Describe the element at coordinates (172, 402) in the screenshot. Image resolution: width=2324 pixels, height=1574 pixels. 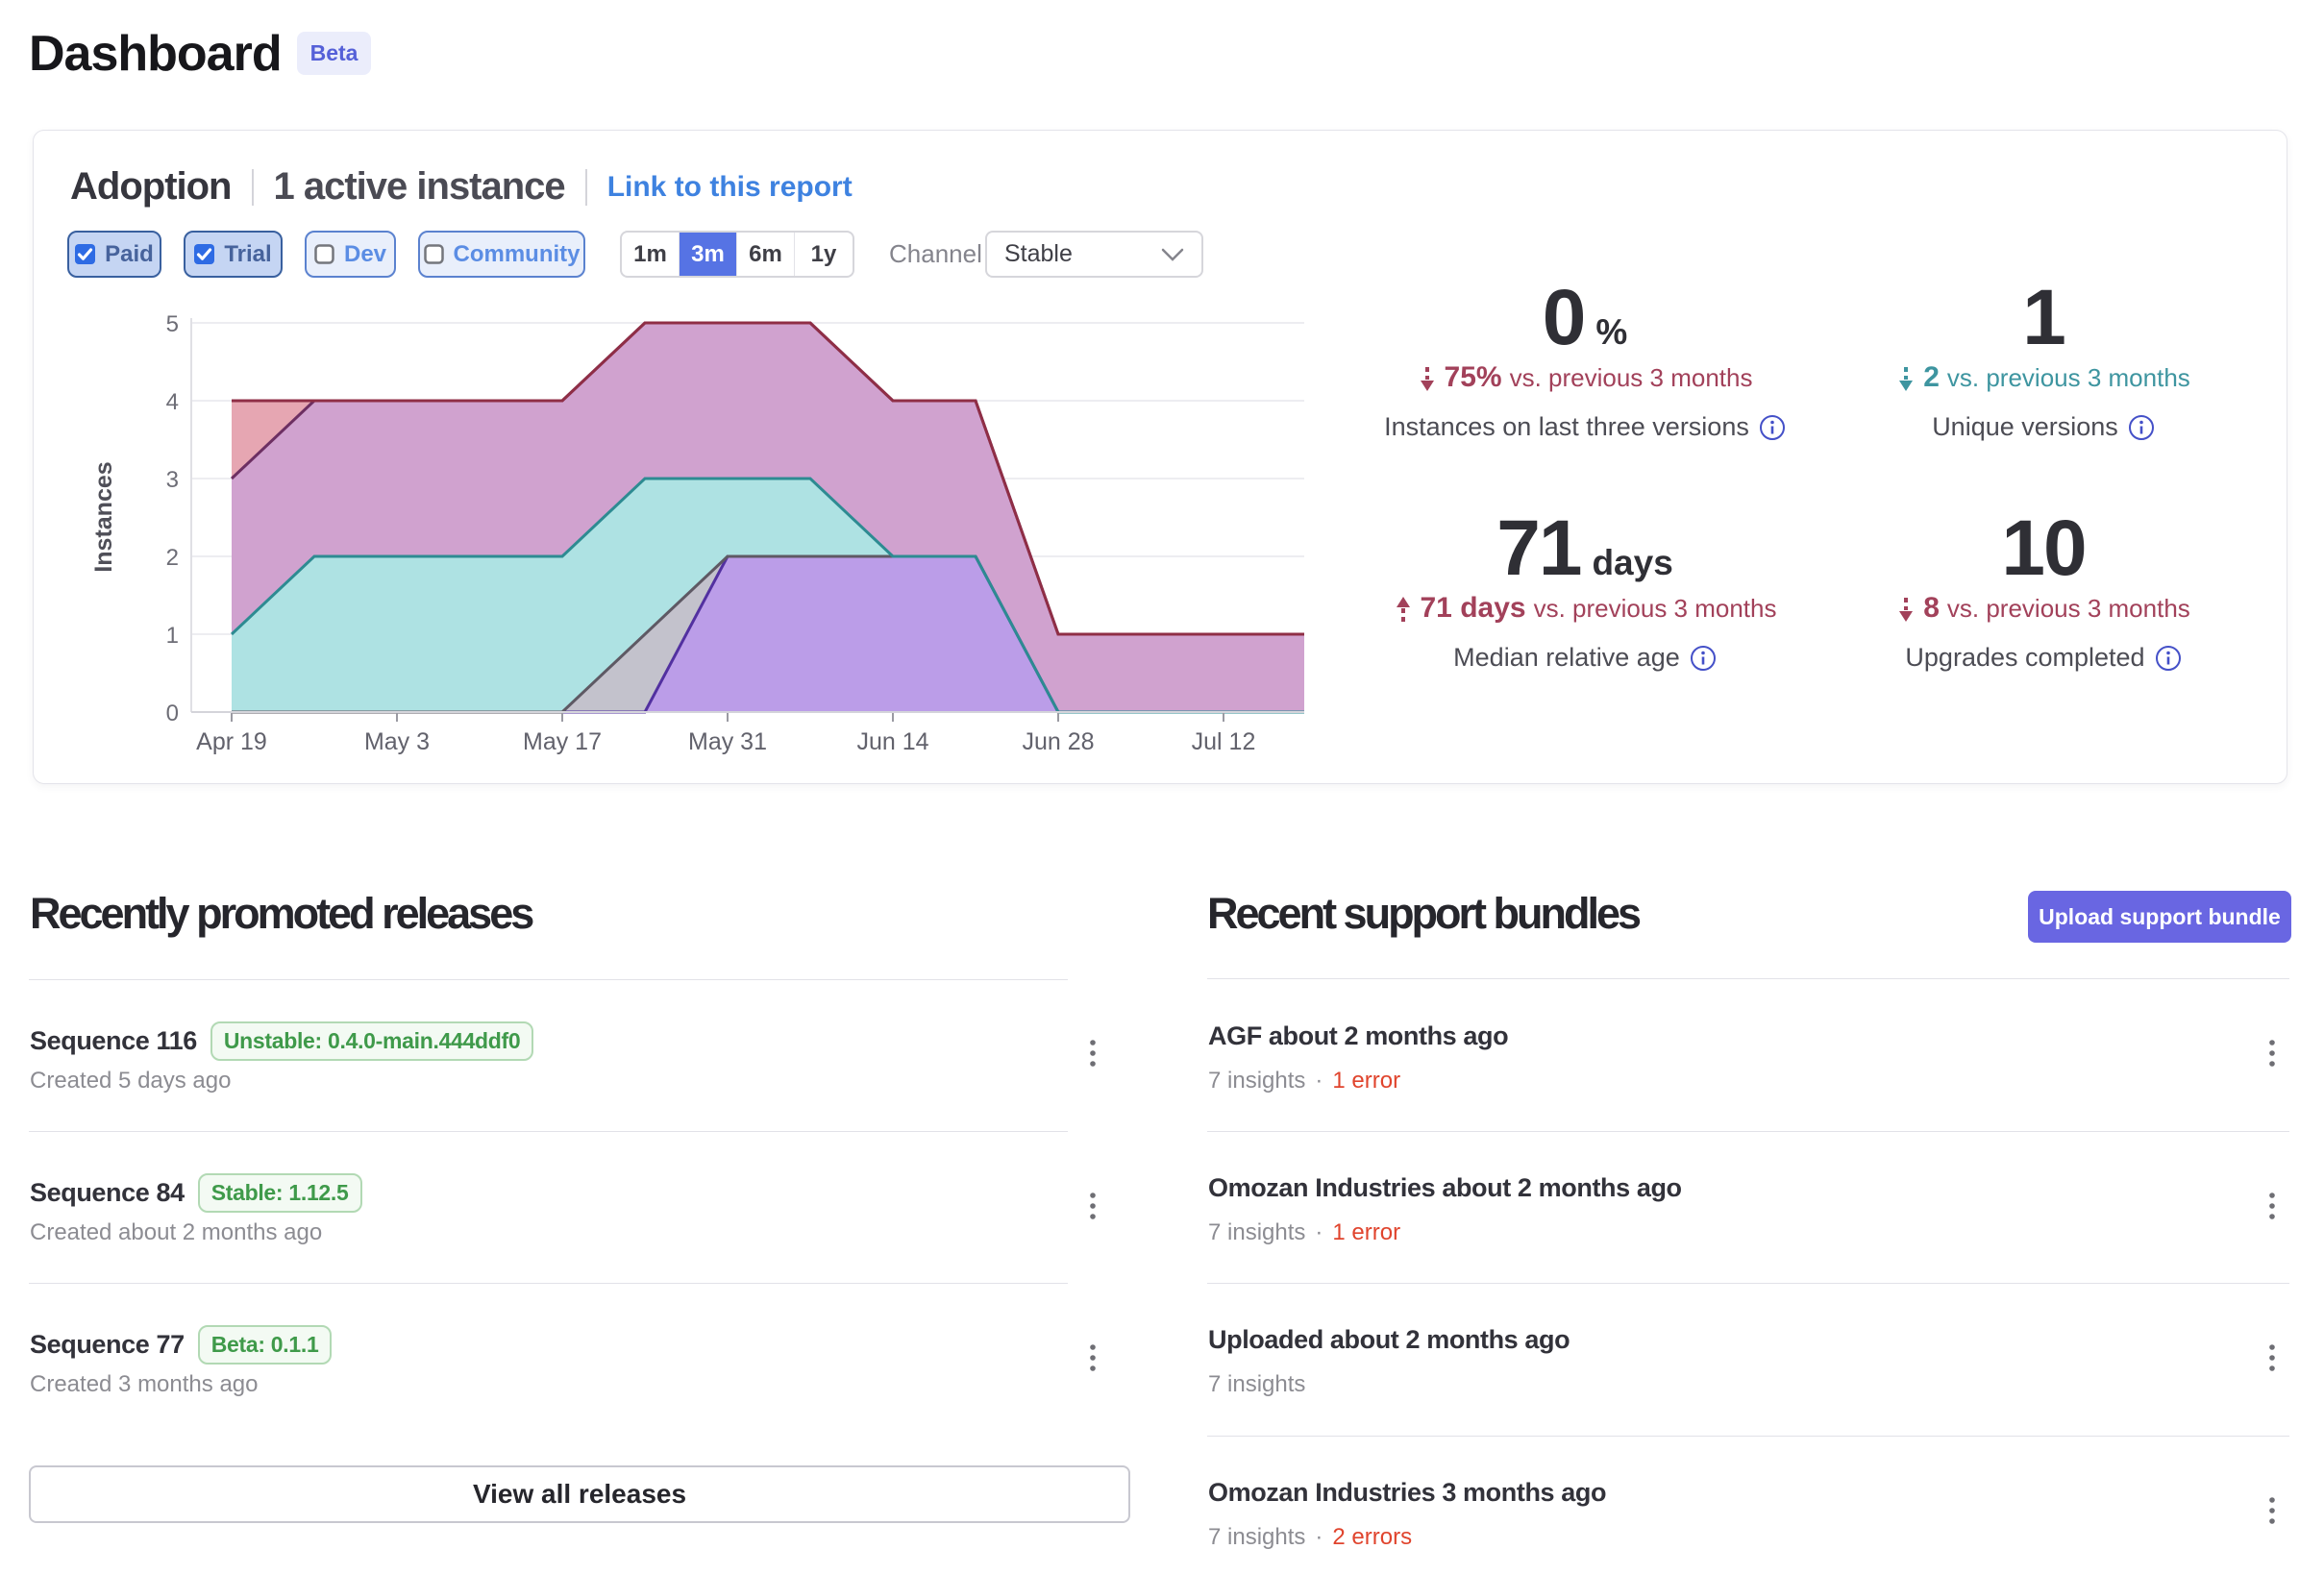
I see `svg-text: 4` at that location.